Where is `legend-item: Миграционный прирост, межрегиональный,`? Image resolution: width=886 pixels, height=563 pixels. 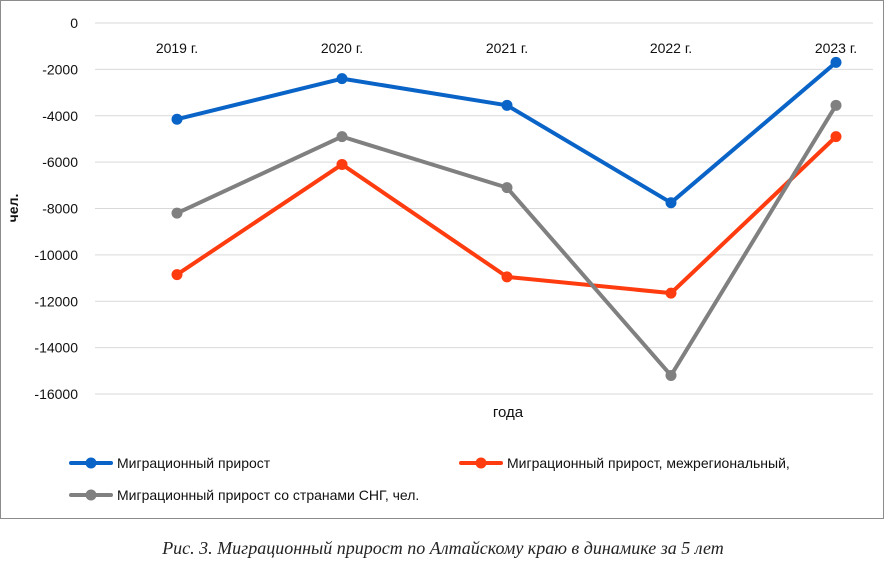
legend-item: Миграционный прирост, межрегиональный, is located at coordinates (624, 463).